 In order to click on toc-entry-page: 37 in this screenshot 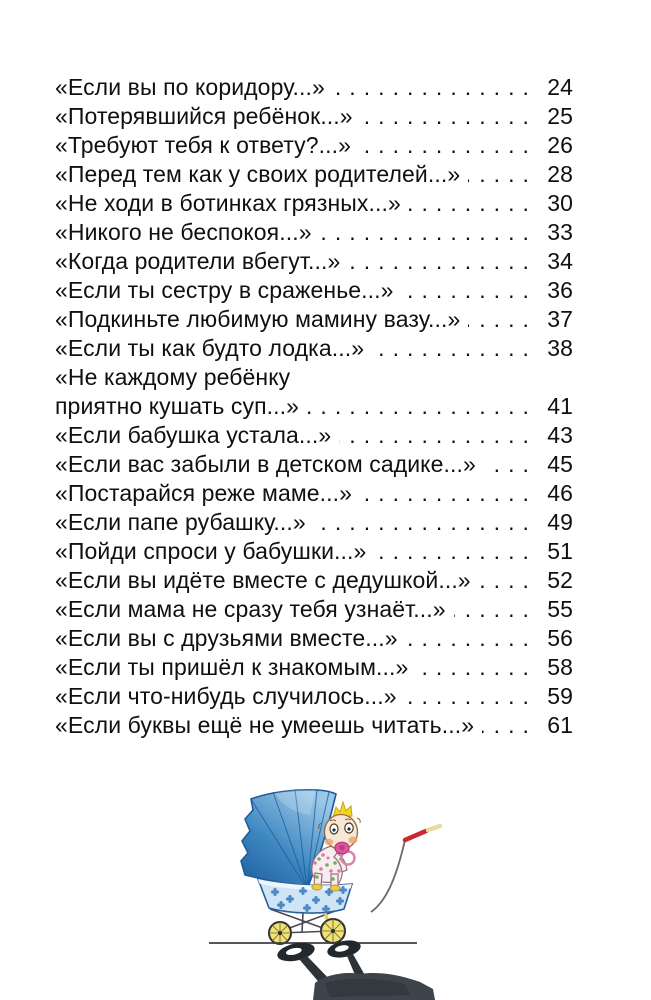, I will do `click(560, 319)`.